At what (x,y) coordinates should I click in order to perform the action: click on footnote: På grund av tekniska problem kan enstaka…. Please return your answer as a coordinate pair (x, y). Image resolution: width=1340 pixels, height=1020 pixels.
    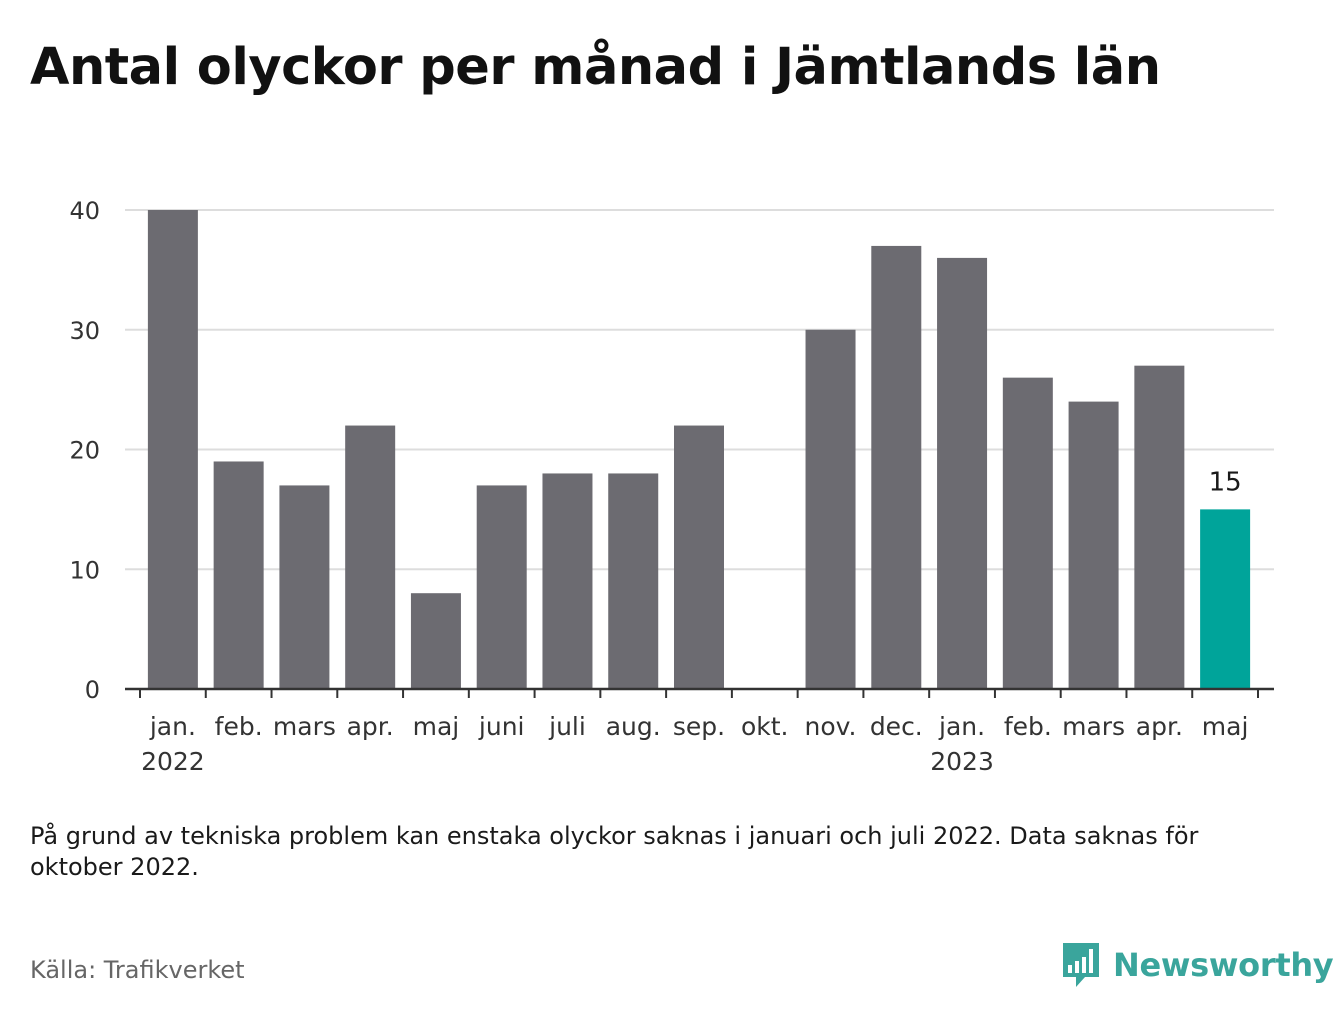
    Looking at the image, I should click on (614, 851).